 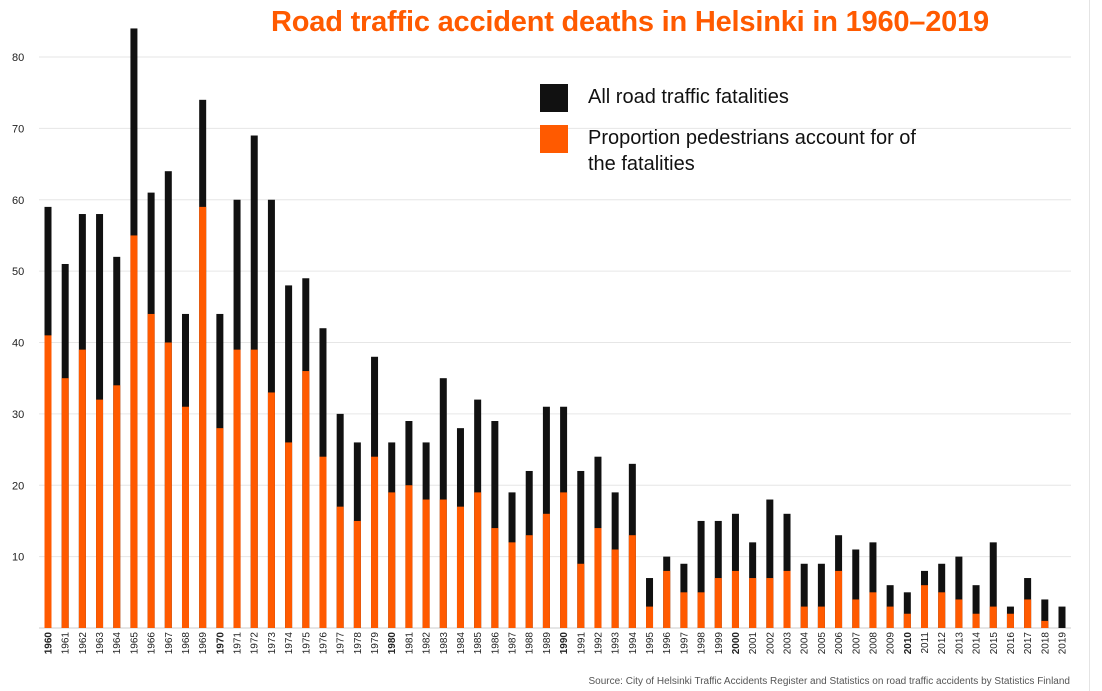 I want to click on bar-pedestrians-2003, so click(x=787, y=599).